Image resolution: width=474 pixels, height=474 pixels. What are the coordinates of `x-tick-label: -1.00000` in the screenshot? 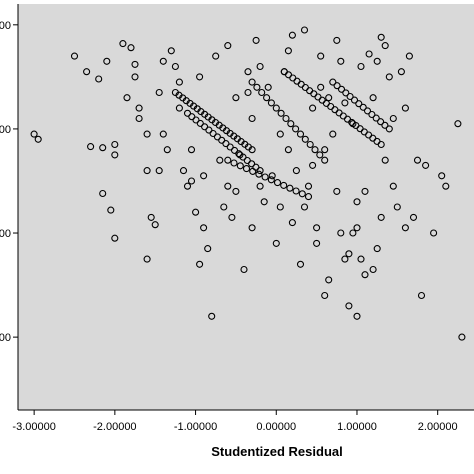 It's located at (195, 427).